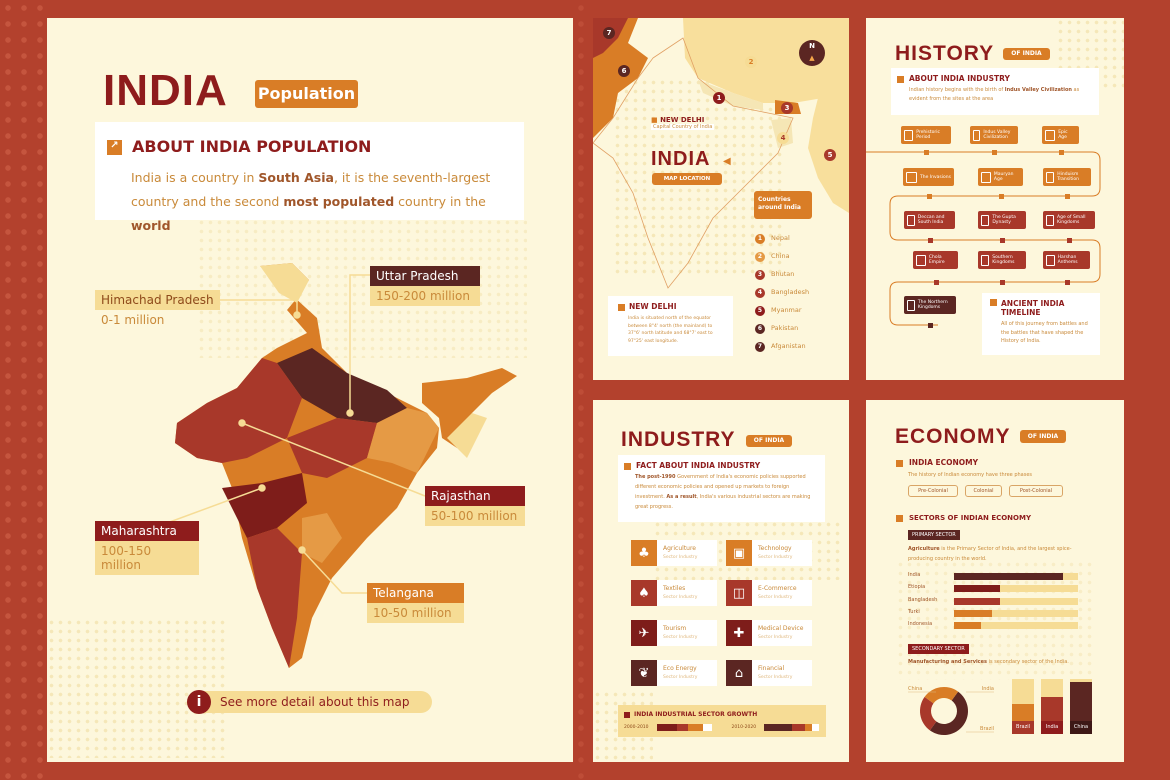 The height and width of the screenshot is (780, 1170). Describe the element at coordinates (769, 553) in the screenshot. I see `sector-card: ▣ Technology Sector Industry` at that location.